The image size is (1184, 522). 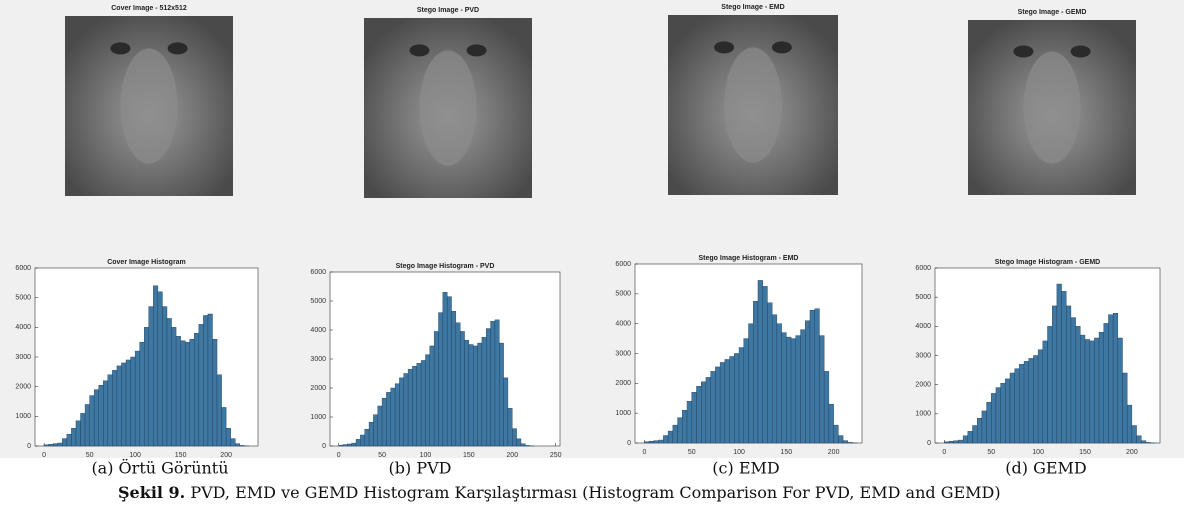 I want to click on y-tick-label: 6000, so click(x=623, y=264).